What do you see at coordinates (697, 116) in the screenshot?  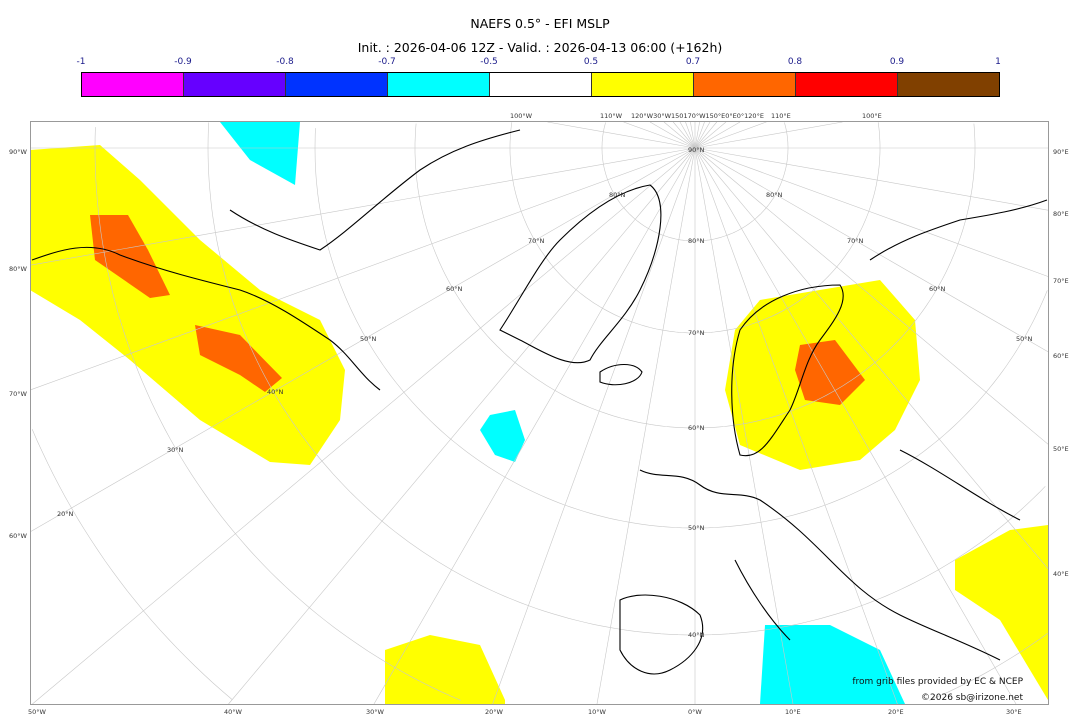 I see `top-lon-label: 120°W30°W150170°W150°E0°E0°120°E` at bounding box center [697, 116].